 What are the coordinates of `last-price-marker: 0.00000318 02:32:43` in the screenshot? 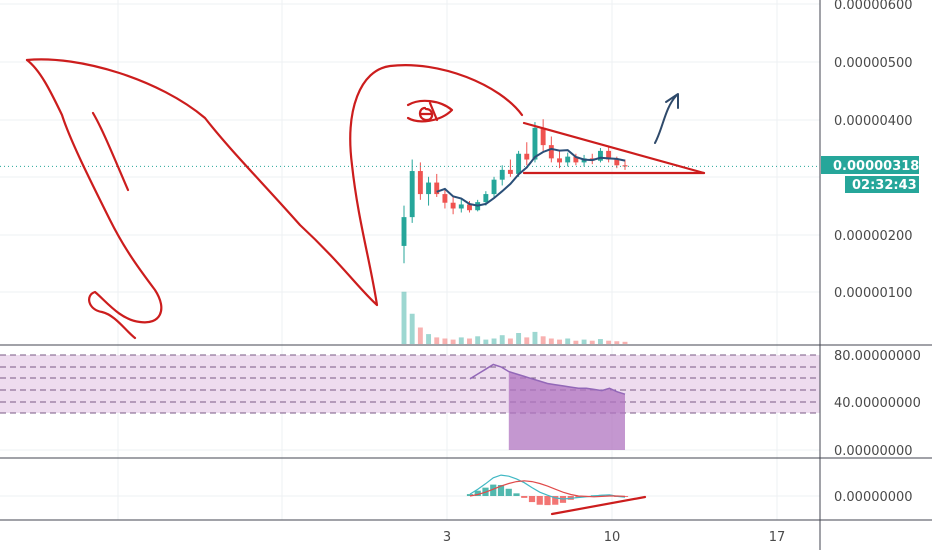 It's located at (870, 174).